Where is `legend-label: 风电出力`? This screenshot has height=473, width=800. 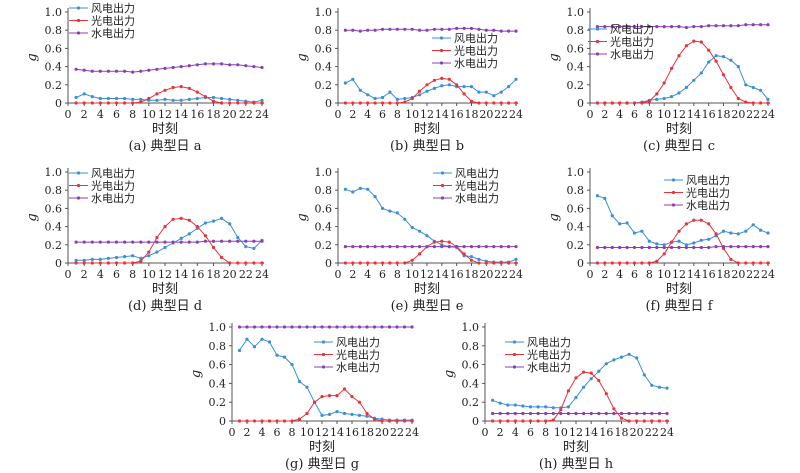 legend-label: 风电出力 is located at coordinates (477, 173).